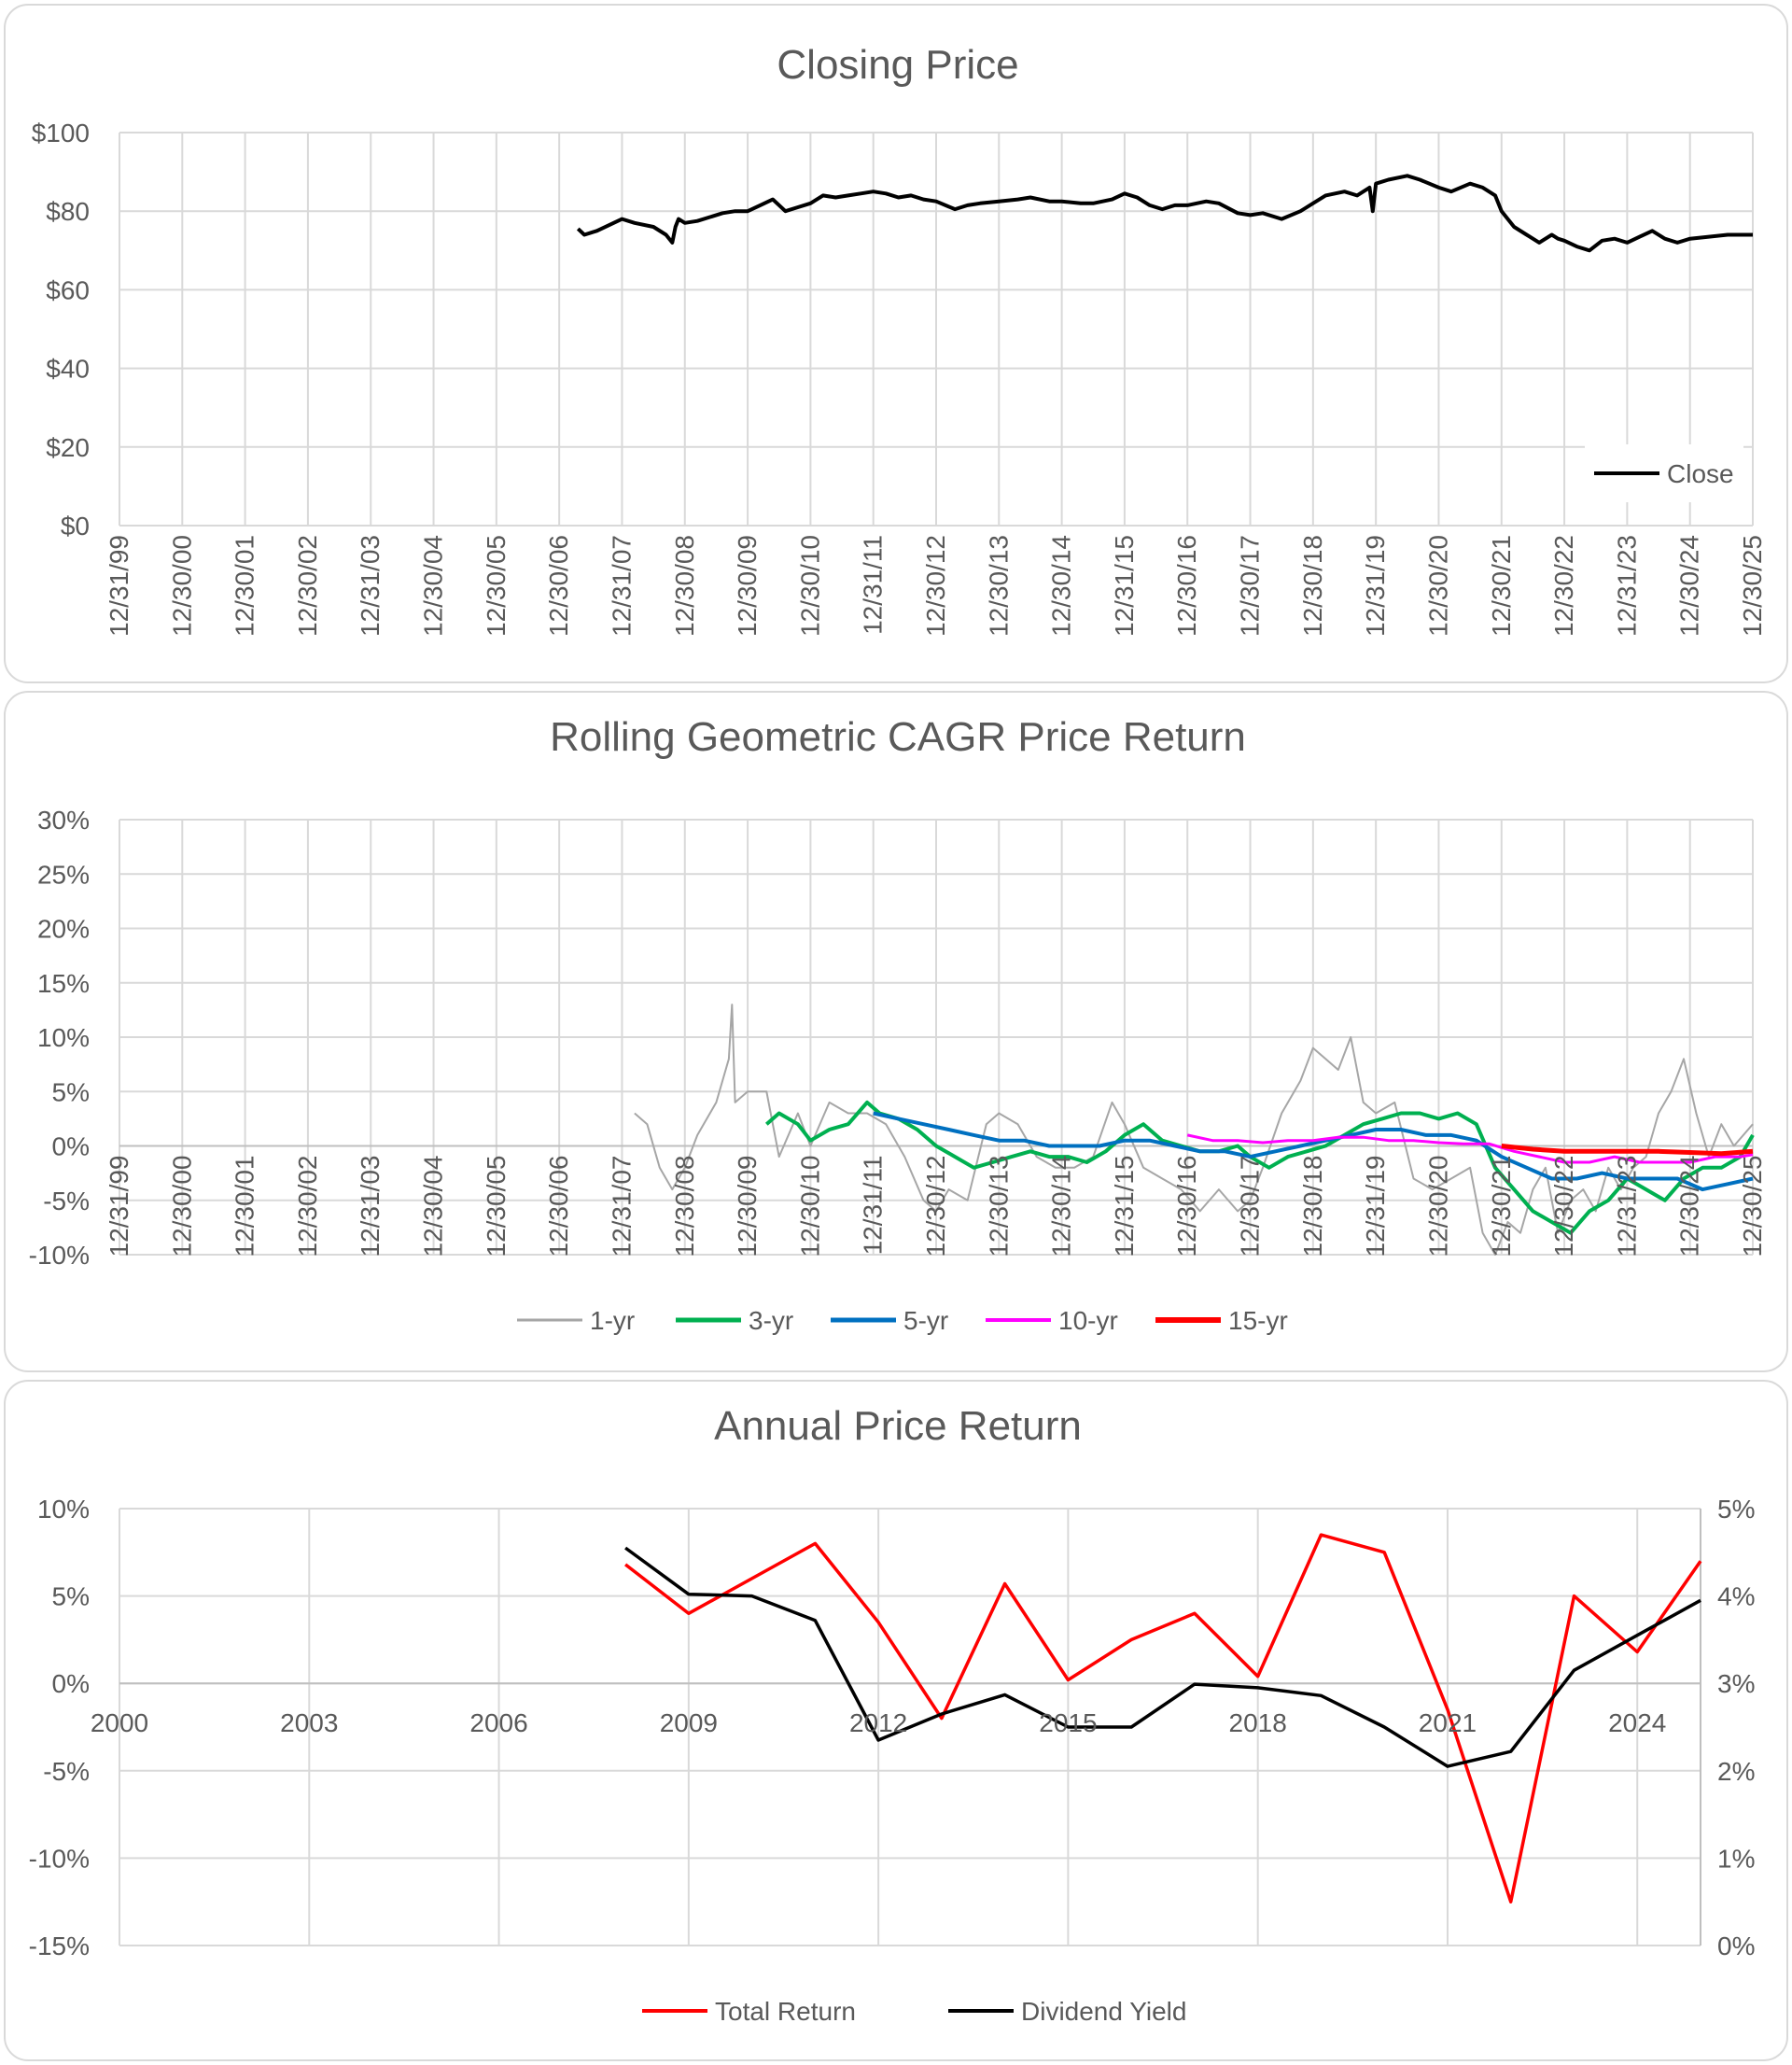 This screenshot has width=1792, height=2065. Describe the element at coordinates (1068, 1722) in the screenshot. I see `x-tick-label: 2015` at that location.